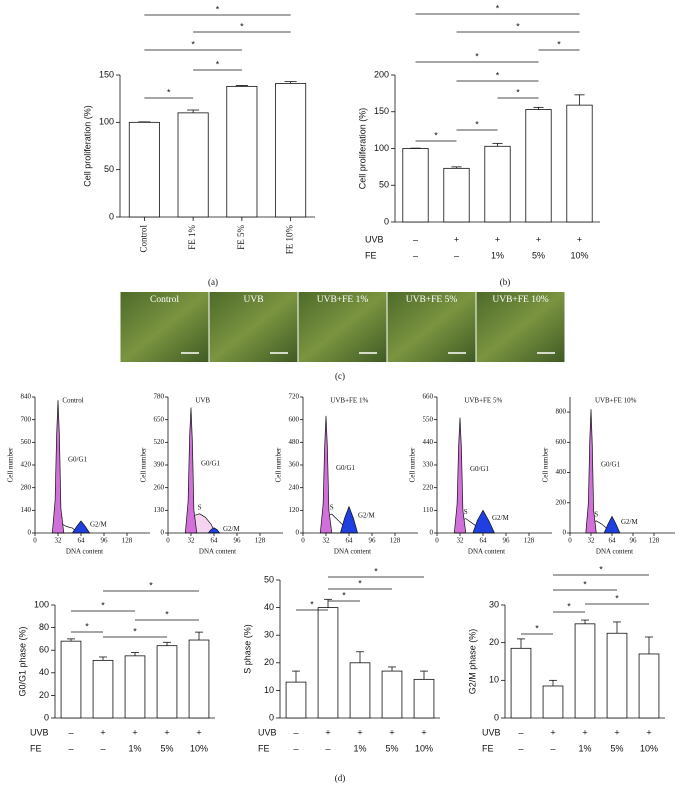 The height and width of the screenshot is (792, 683). What do you see at coordinates (428, 510) in the screenshot?
I see `y-tick-label: 110` at bounding box center [428, 510].